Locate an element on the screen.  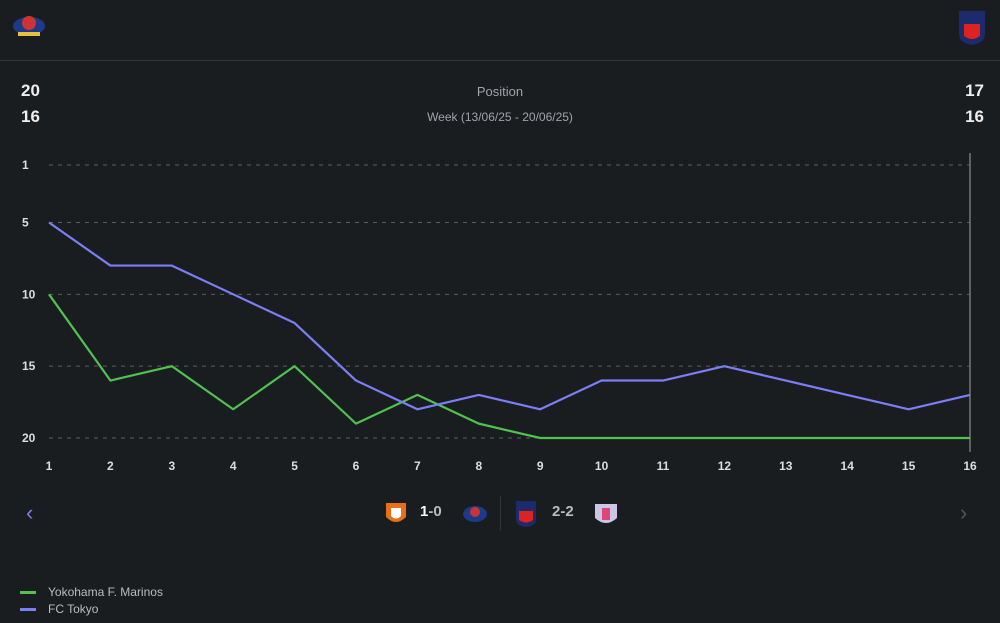
yokohama-crest-icon is located at coordinates (29, 26).